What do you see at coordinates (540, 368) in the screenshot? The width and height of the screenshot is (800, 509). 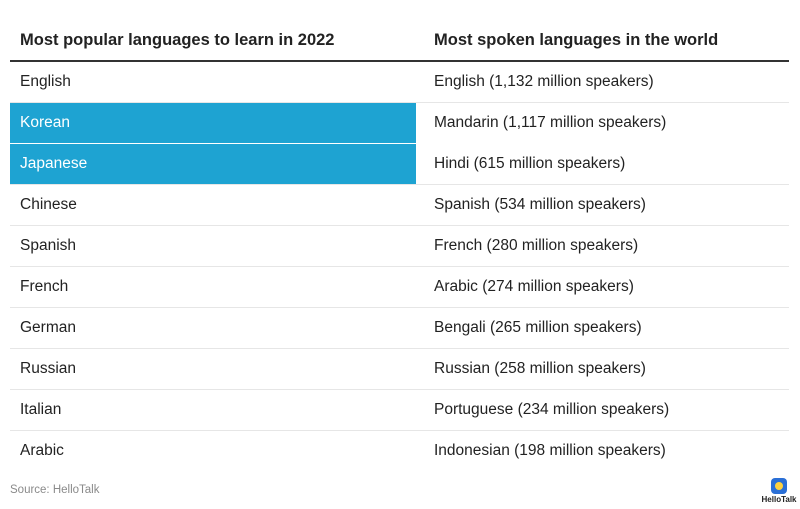 I see `cell-spoken-language: Russian (258 million speakers)` at bounding box center [540, 368].